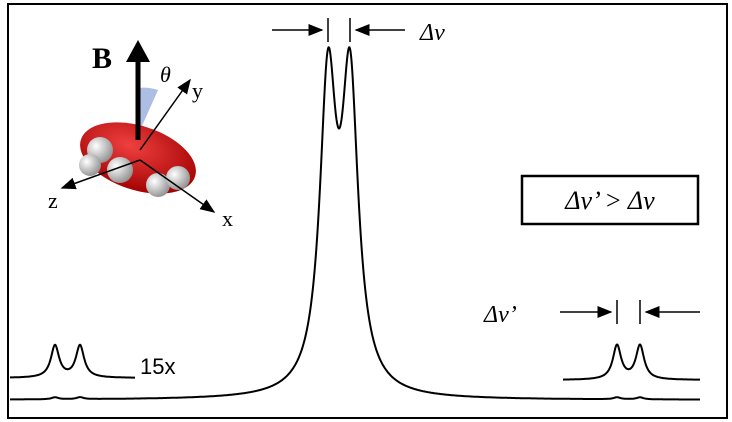 The image size is (732, 422). What do you see at coordinates (630, 312) in the screenshot?
I see `delta-nu-prime-marker` at bounding box center [630, 312].